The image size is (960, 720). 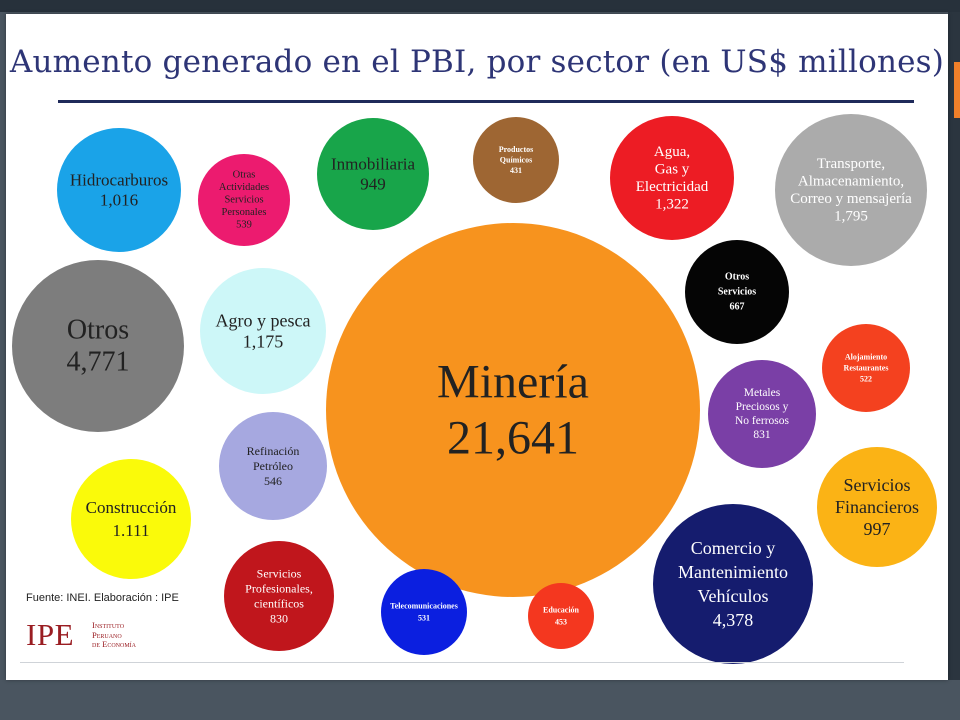 I want to click on bubble-label: Mantenimiento, so click(x=733, y=572).